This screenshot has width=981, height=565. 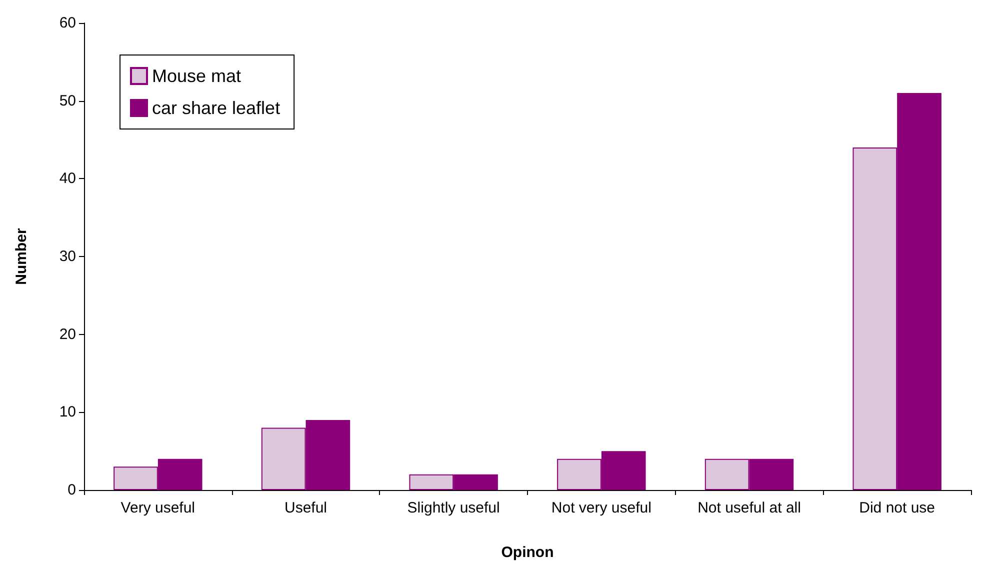 What do you see at coordinates (67, 23) in the screenshot?
I see `y-tick-label: 60` at bounding box center [67, 23].